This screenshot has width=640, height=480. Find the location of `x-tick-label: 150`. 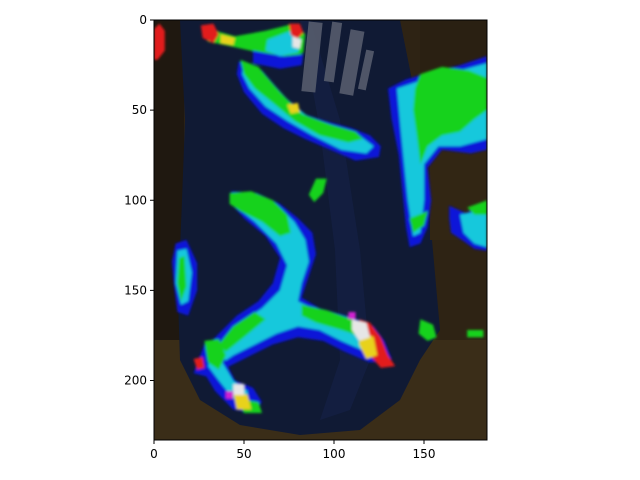

x-tick-label: 150 is located at coordinates (424, 454).